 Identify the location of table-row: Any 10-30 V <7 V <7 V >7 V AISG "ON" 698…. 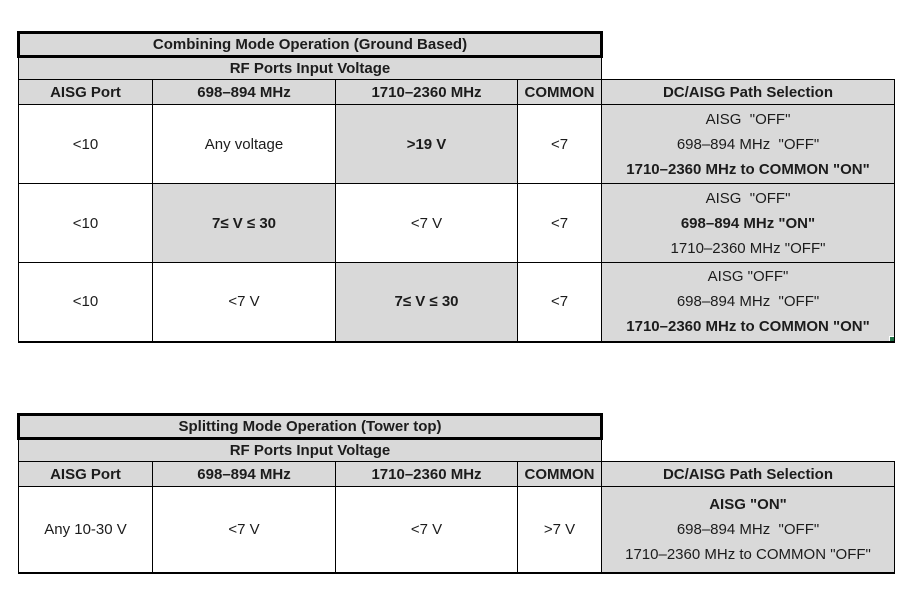
(456, 530).